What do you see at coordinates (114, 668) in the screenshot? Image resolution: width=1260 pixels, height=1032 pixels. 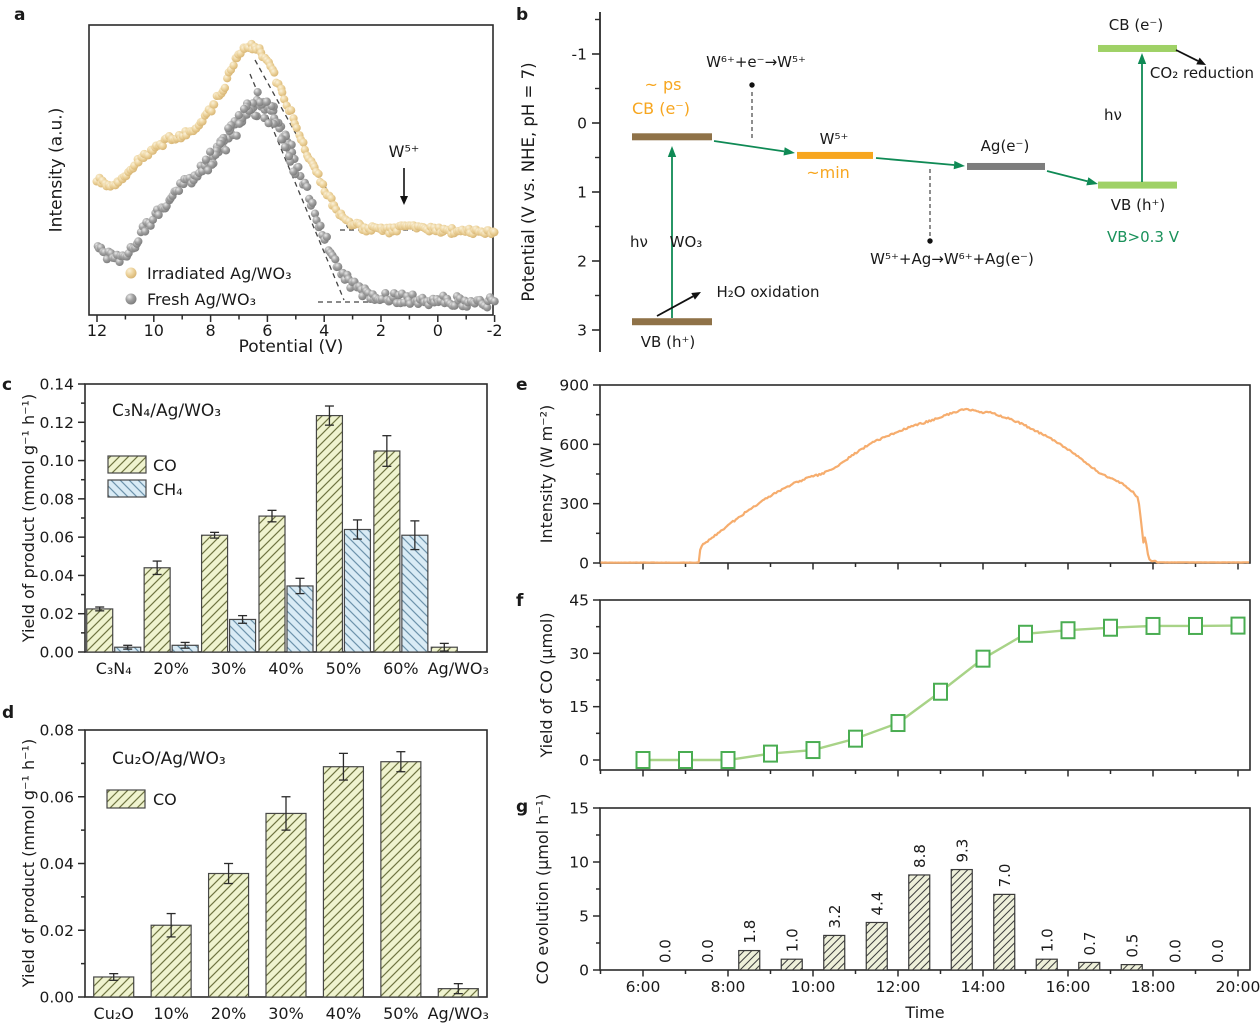 I see `category-label: C₃N₄` at bounding box center [114, 668].